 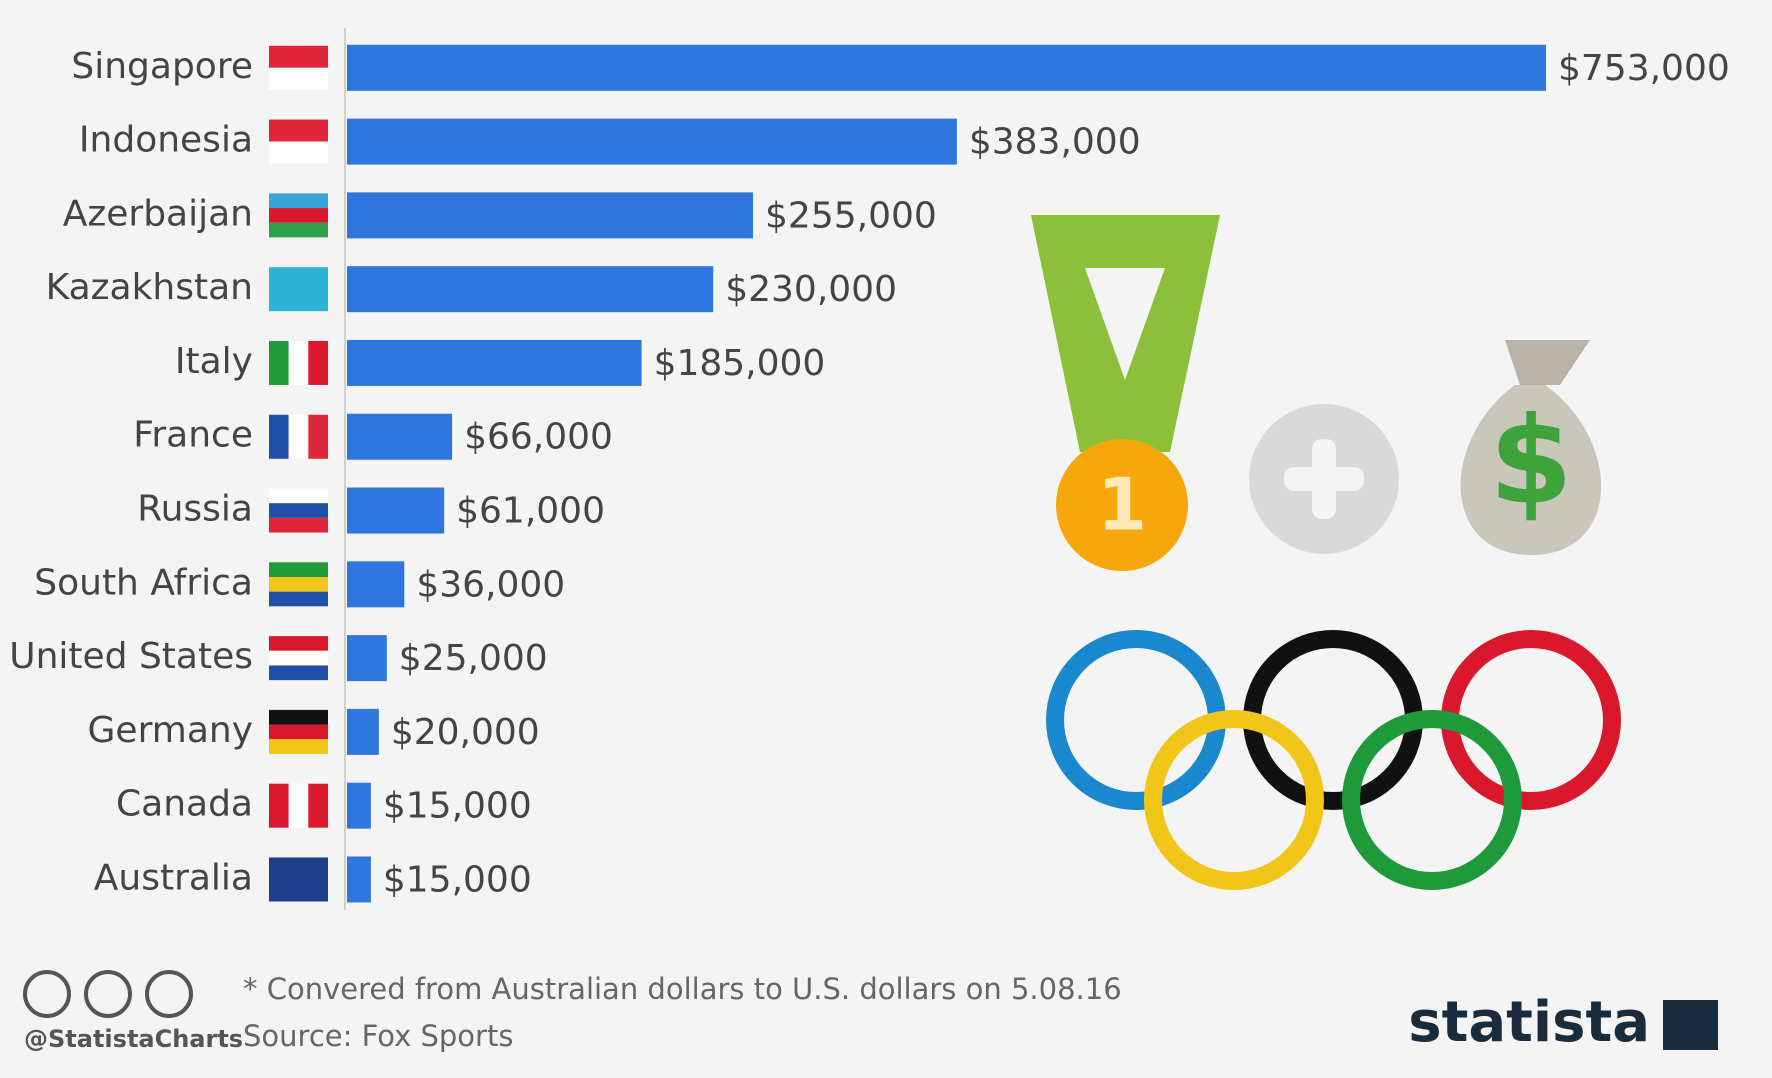 What do you see at coordinates (166, 140) in the screenshot?
I see `category-label: Indonesia` at bounding box center [166, 140].